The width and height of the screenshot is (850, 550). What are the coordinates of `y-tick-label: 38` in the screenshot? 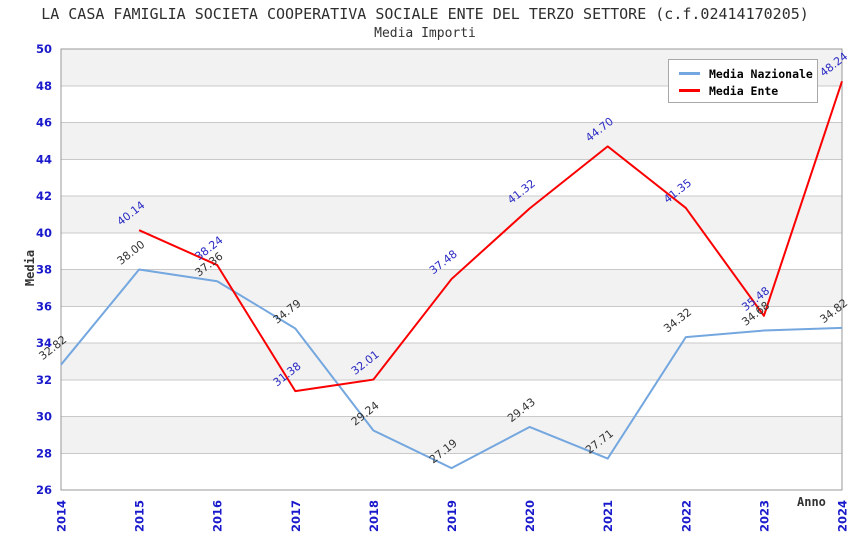 It's located at (44, 270).